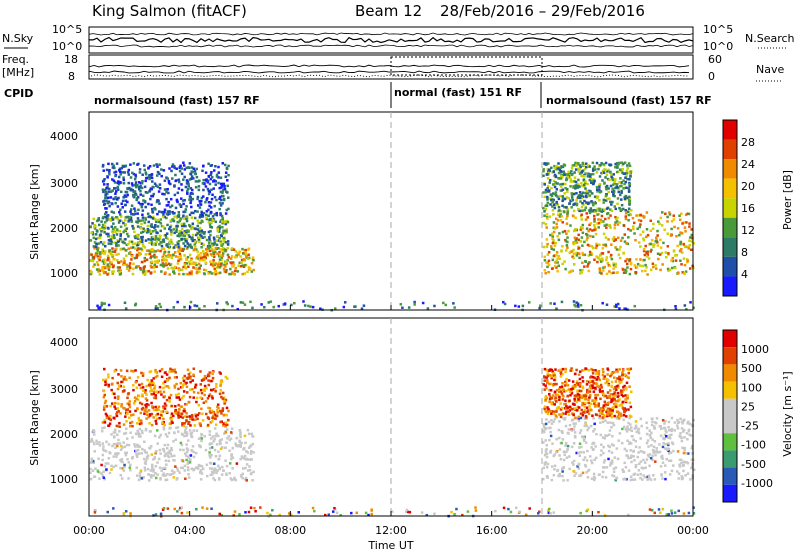 Image resolution: width=800 pixels, height=558 pixels. Describe the element at coordinates (629, 100) in the screenshot. I see `cpid-segment-3: normalsound (fast) 157 RF` at that location.